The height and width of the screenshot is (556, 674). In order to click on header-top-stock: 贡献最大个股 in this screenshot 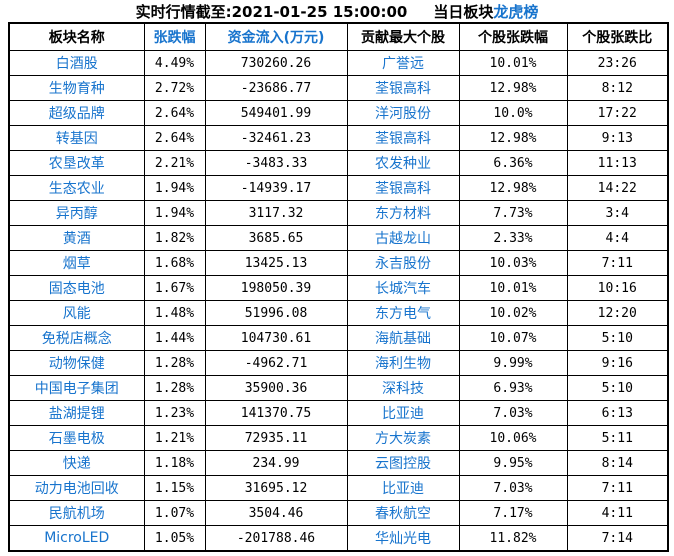, I will do `click(403, 36)`.